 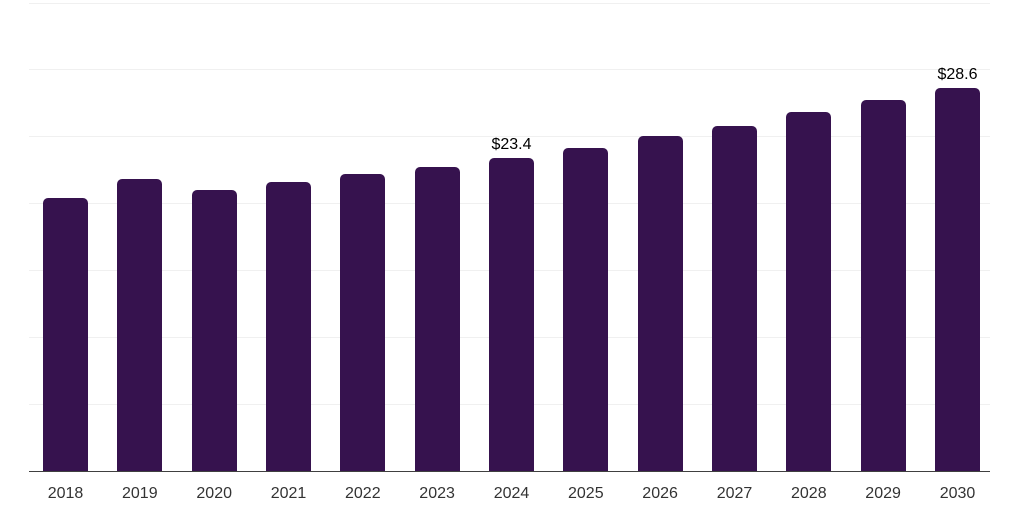 What do you see at coordinates (809, 291) in the screenshot?
I see `bar-2028` at bounding box center [809, 291].